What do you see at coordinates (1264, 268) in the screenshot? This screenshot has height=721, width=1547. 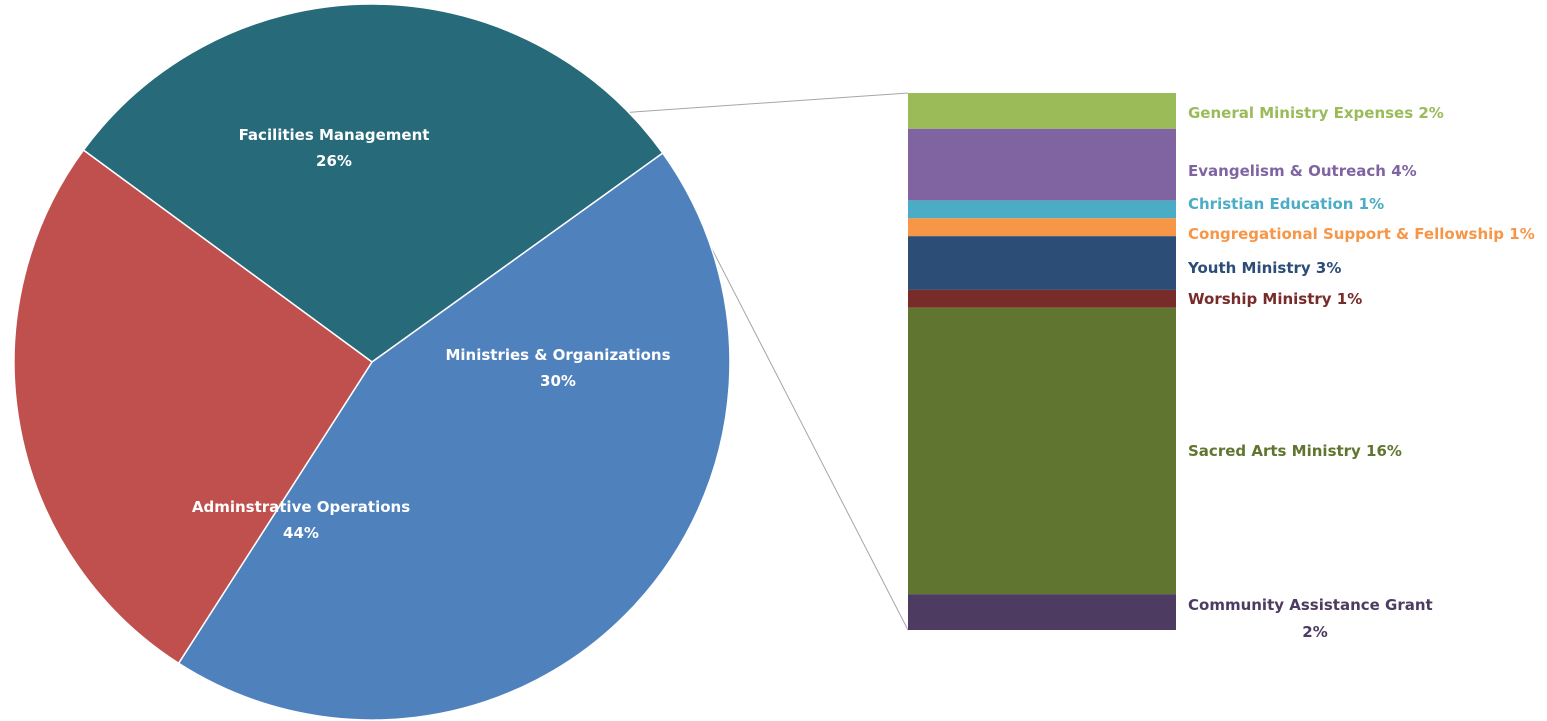 I see `bar-label-youth-ministry-3: Youth Ministry 3%` at bounding box center [1264, 268].